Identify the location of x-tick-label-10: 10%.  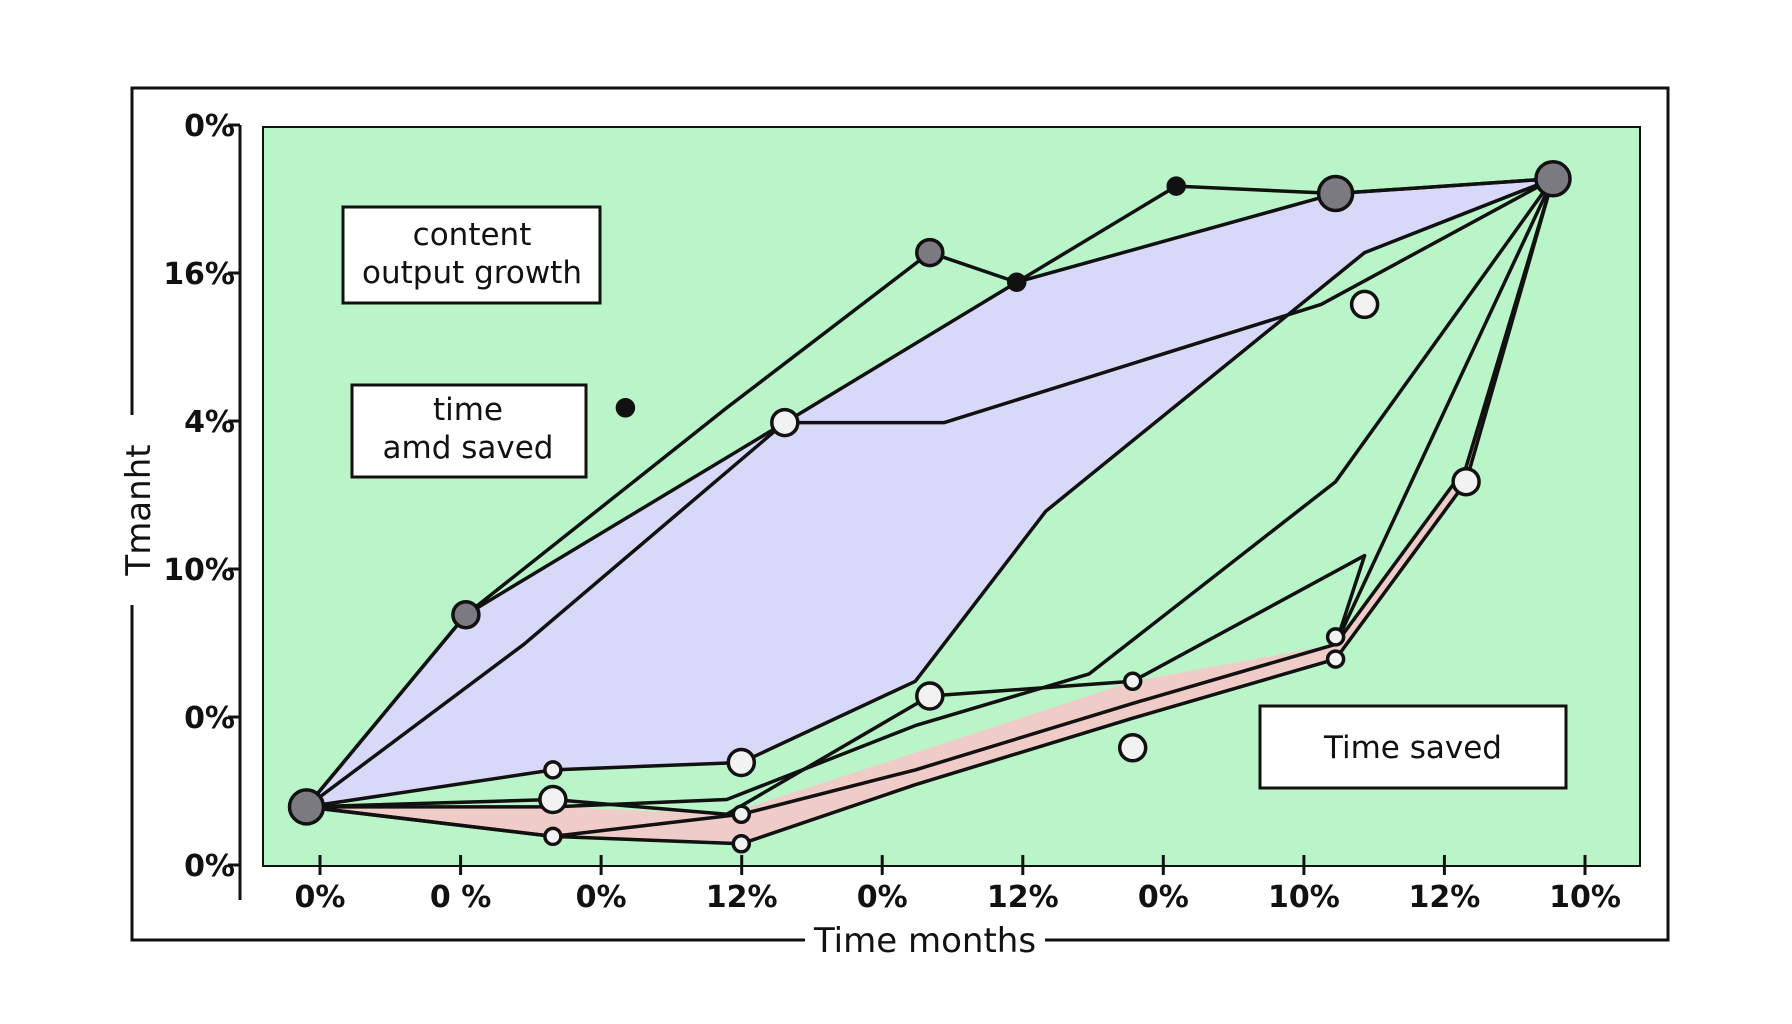
(1585, 897).